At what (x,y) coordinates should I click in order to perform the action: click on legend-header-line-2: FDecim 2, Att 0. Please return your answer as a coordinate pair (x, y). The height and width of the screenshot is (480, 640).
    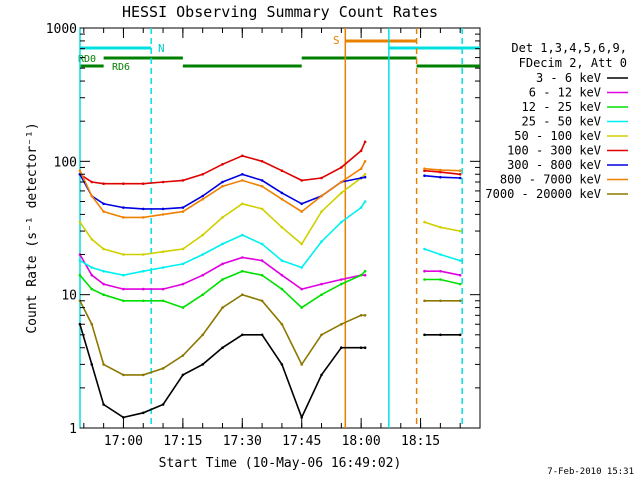
    Looking at the image, I should click on (573, 63).